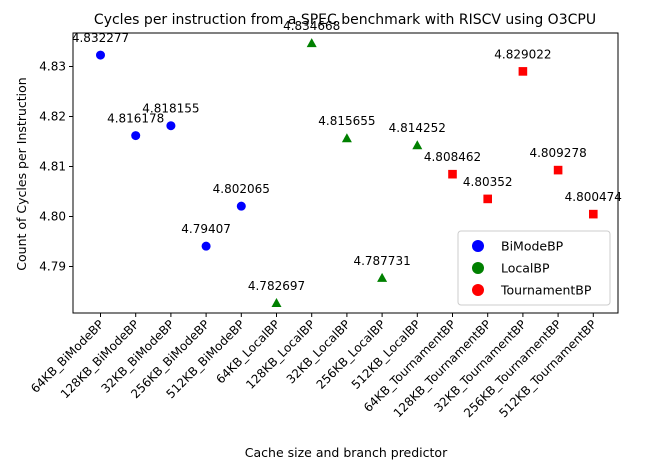  What do you see at coordinates (170, 109) in the screenshot?
I see `data-label: 4.818155` at bounding box center [170, 109].